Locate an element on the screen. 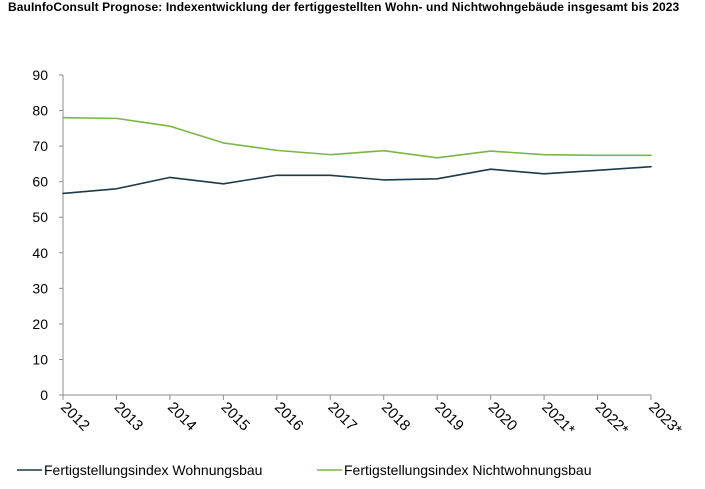  y-tick-label: 50 is located at coordinates (40, 217).